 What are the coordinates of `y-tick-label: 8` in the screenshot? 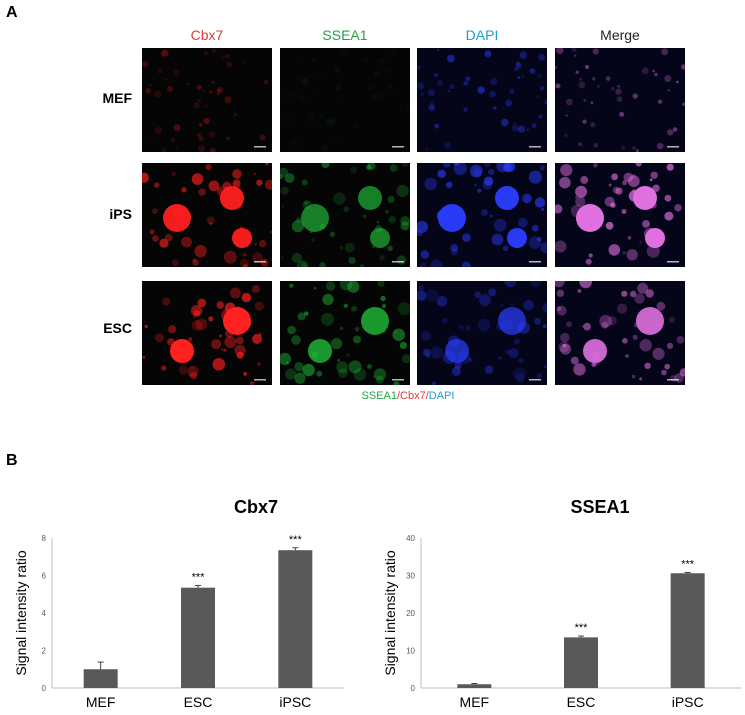 It's located at (44, 538).